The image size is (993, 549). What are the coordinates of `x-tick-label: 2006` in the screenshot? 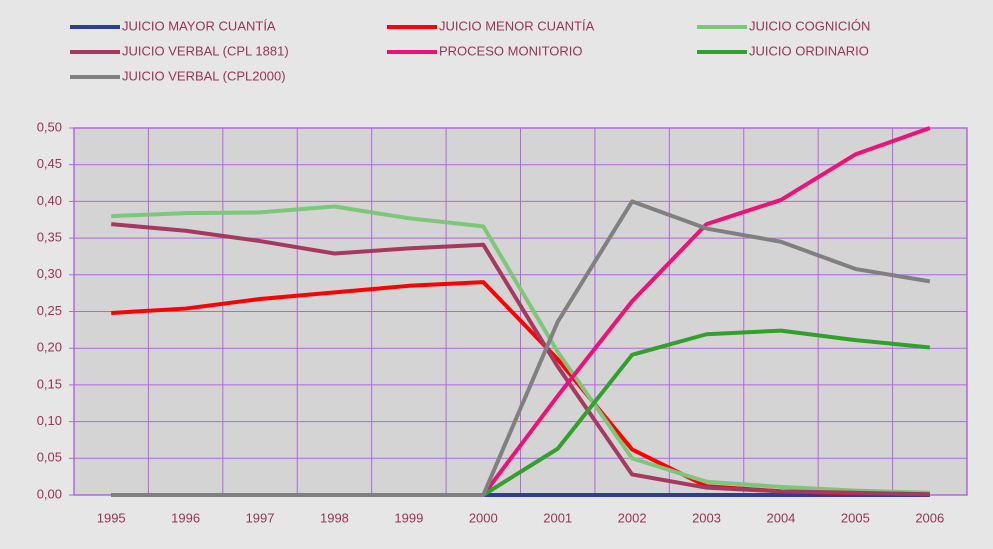 It's located at (929, 517).